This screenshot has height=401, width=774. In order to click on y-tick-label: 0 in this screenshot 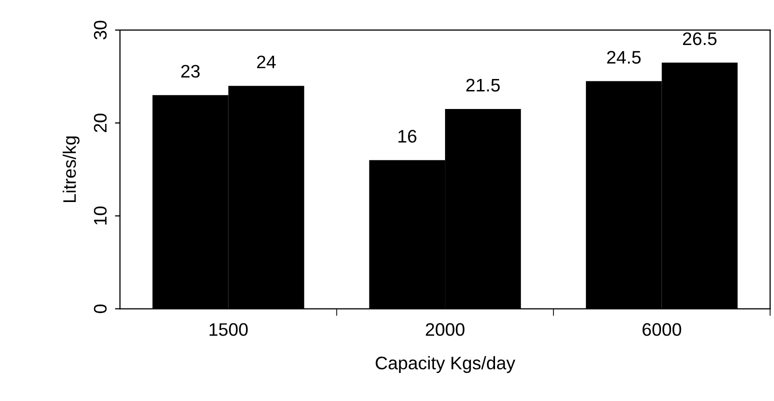, I will do `click(100, 309)`.